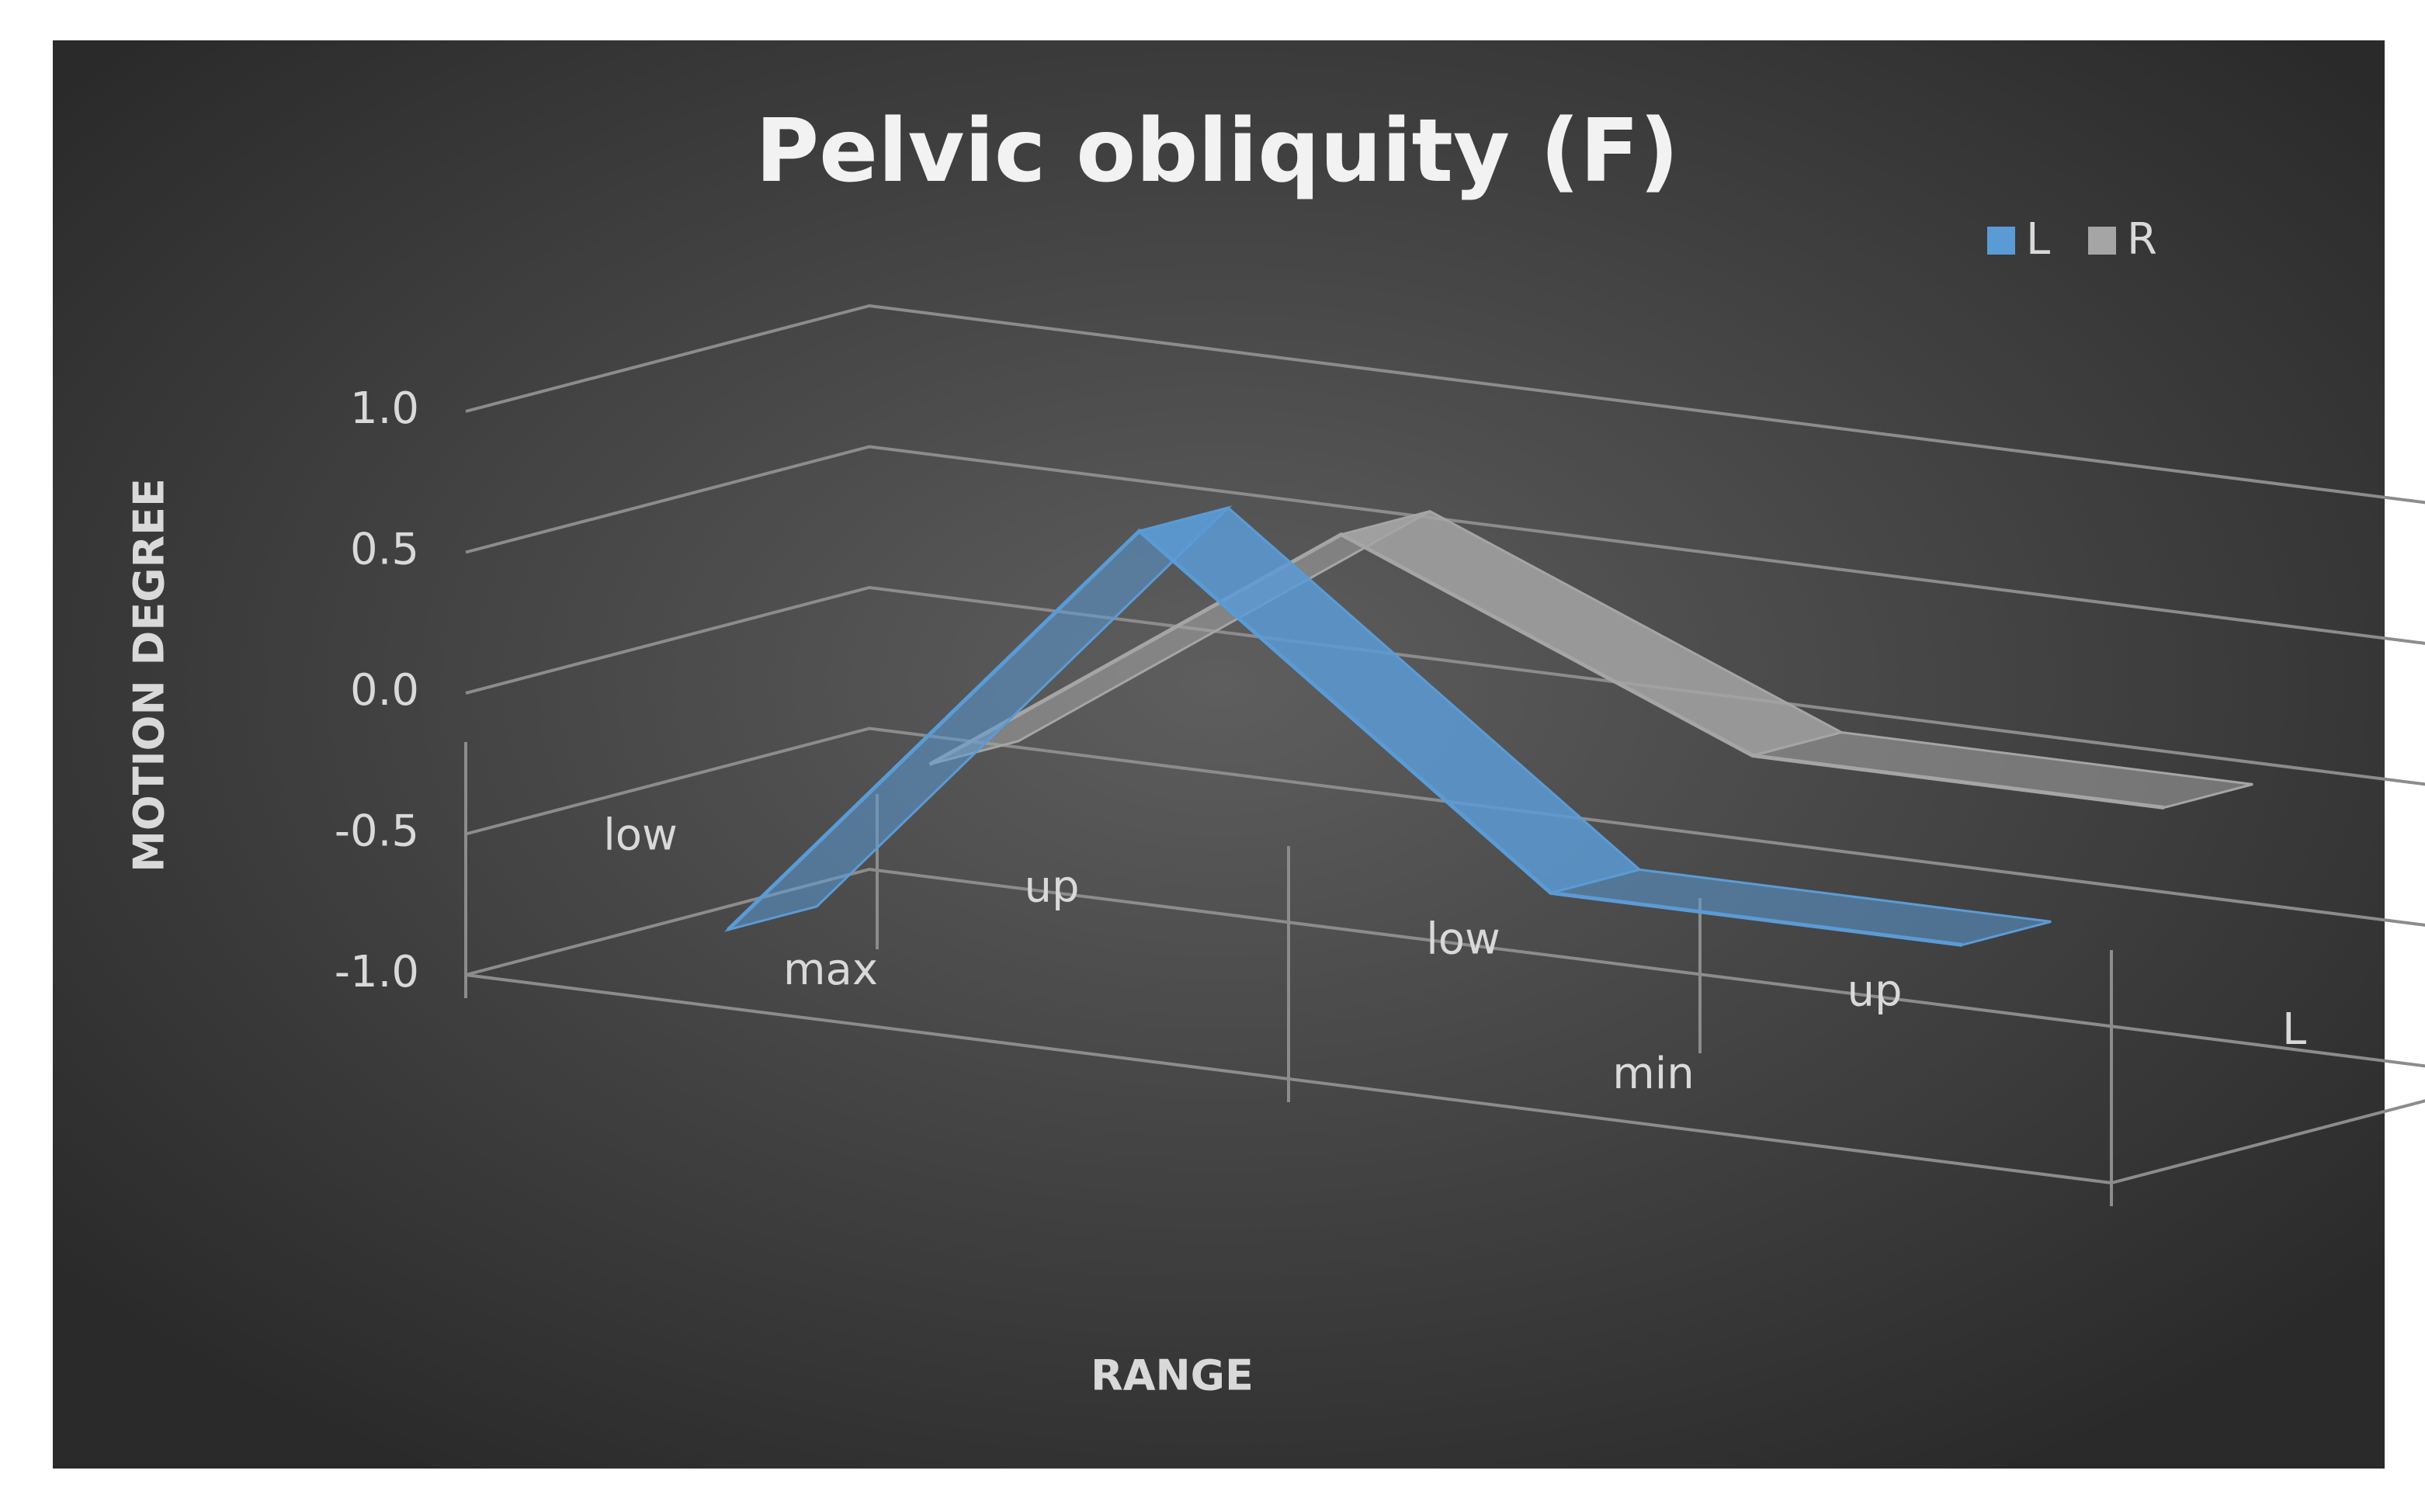  Describe the element at coordinates (377, 972) in the screenshot. I see `y-tick-label: -1.0` at that location.